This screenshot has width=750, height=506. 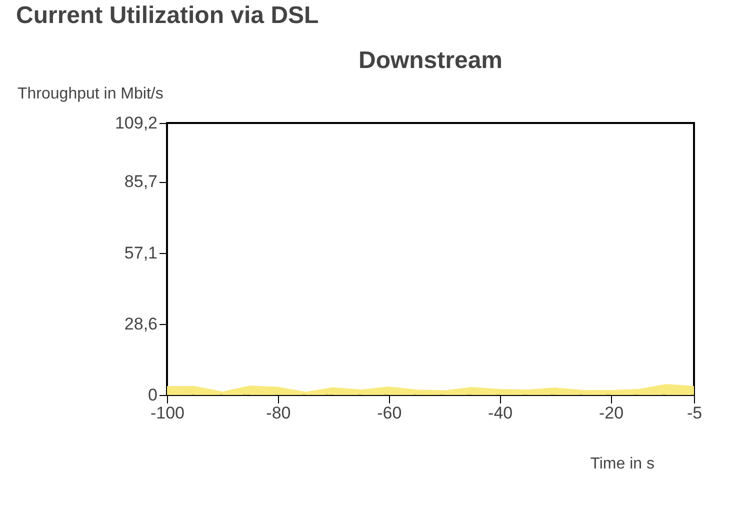 What do you see at coordinates (500, 413) in the screenshot?
I see `x-tick-label: -40` at bounding box center [500, 413].